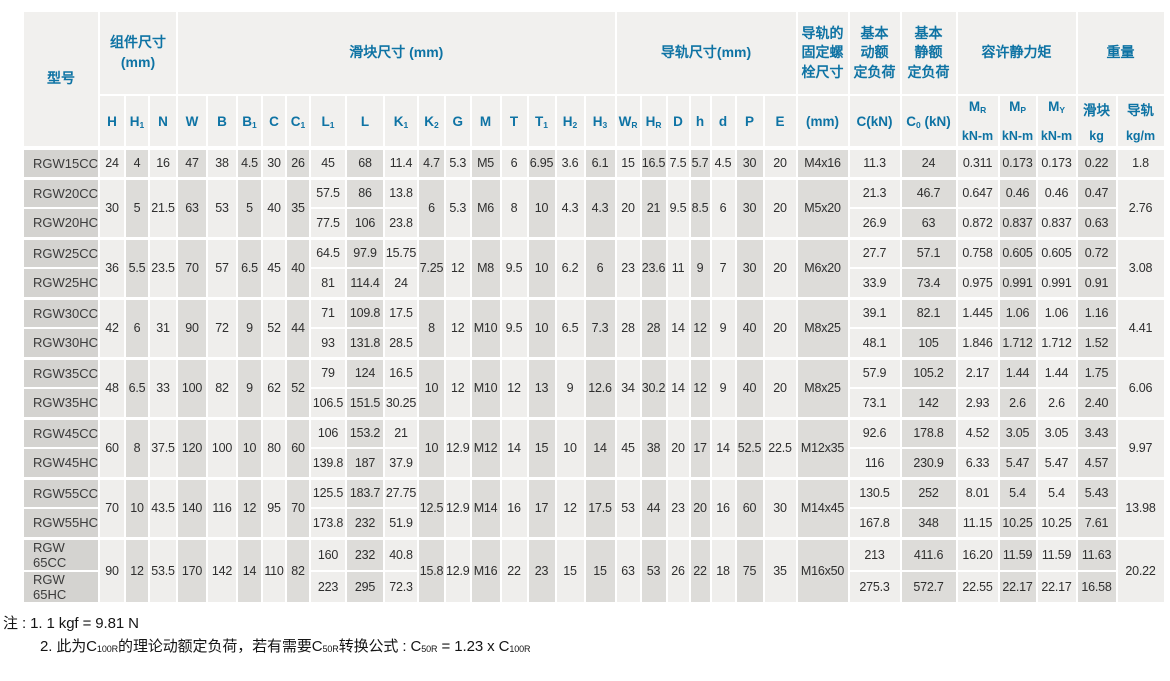 Image resolution: width=1170 pixels, height=681 pixels. I want to click on cell-N: 53.5, so click(163, 570).